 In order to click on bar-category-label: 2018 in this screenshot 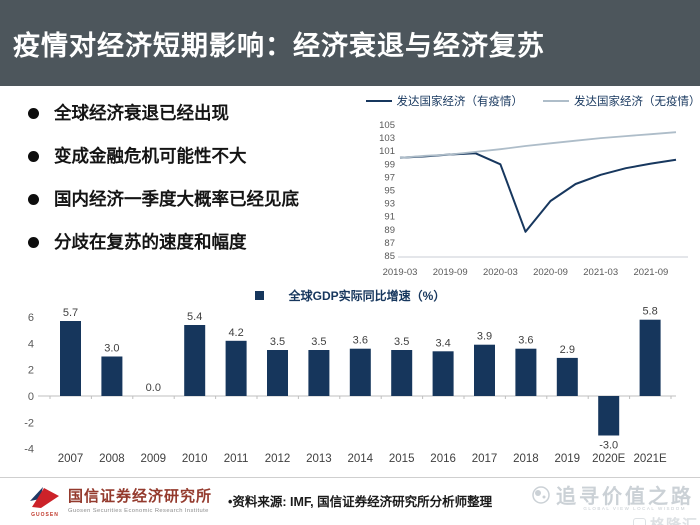, I will do `click(526, 459)`.